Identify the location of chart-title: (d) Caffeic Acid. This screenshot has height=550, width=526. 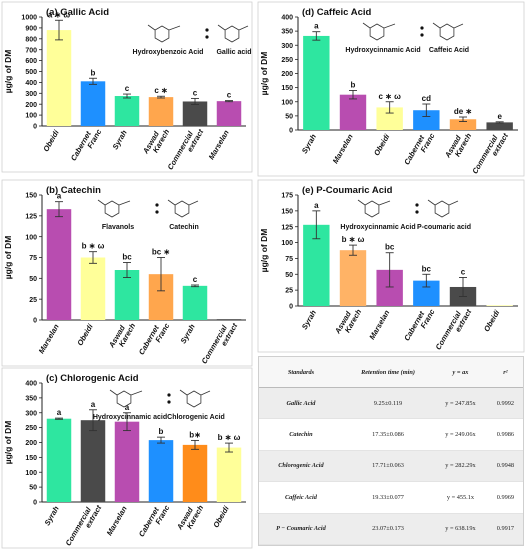
(337, 12).